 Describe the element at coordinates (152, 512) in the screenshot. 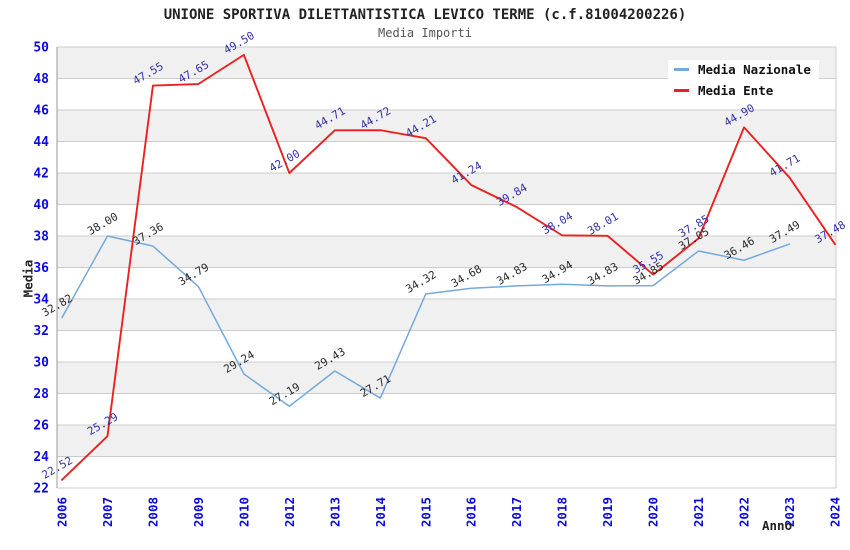

I see `x-tick-label: 2008` at that location.